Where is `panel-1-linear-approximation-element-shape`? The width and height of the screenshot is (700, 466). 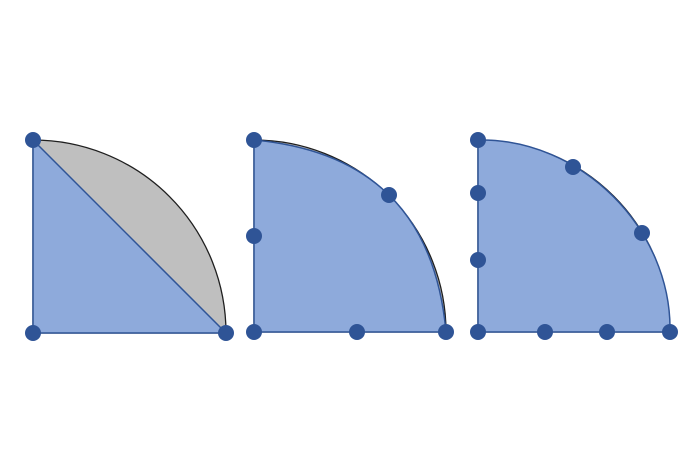
panel-1-linear-approximation-element-shape is located at coordinates (129, 236).